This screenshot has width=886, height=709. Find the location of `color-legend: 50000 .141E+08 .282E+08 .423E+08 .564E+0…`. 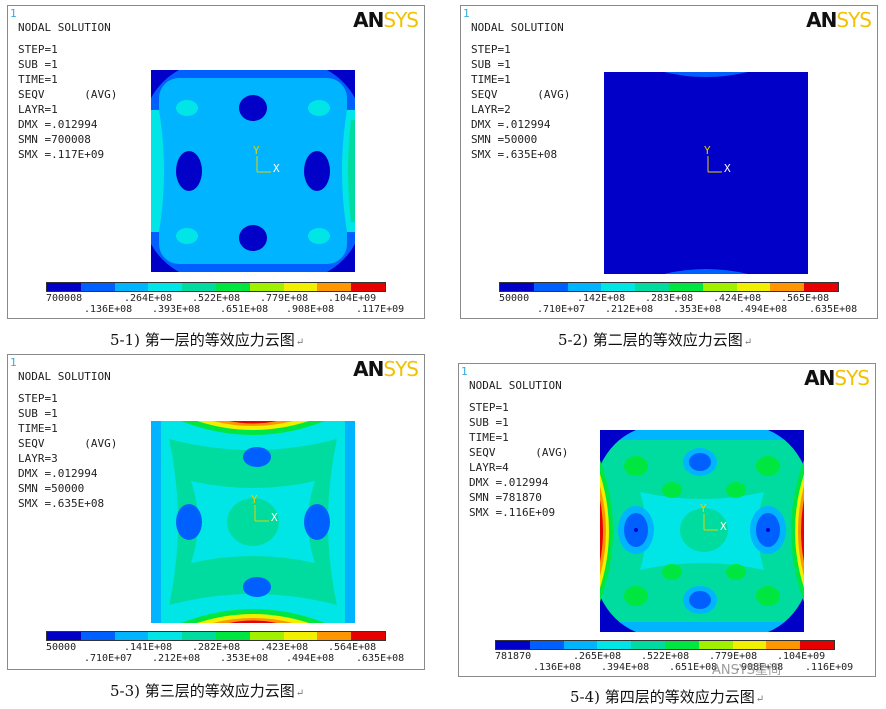

color-legend: 50000 .141E+08 .282E+08 .423E+08 .564E+0… is located at coordinates (225, 647).